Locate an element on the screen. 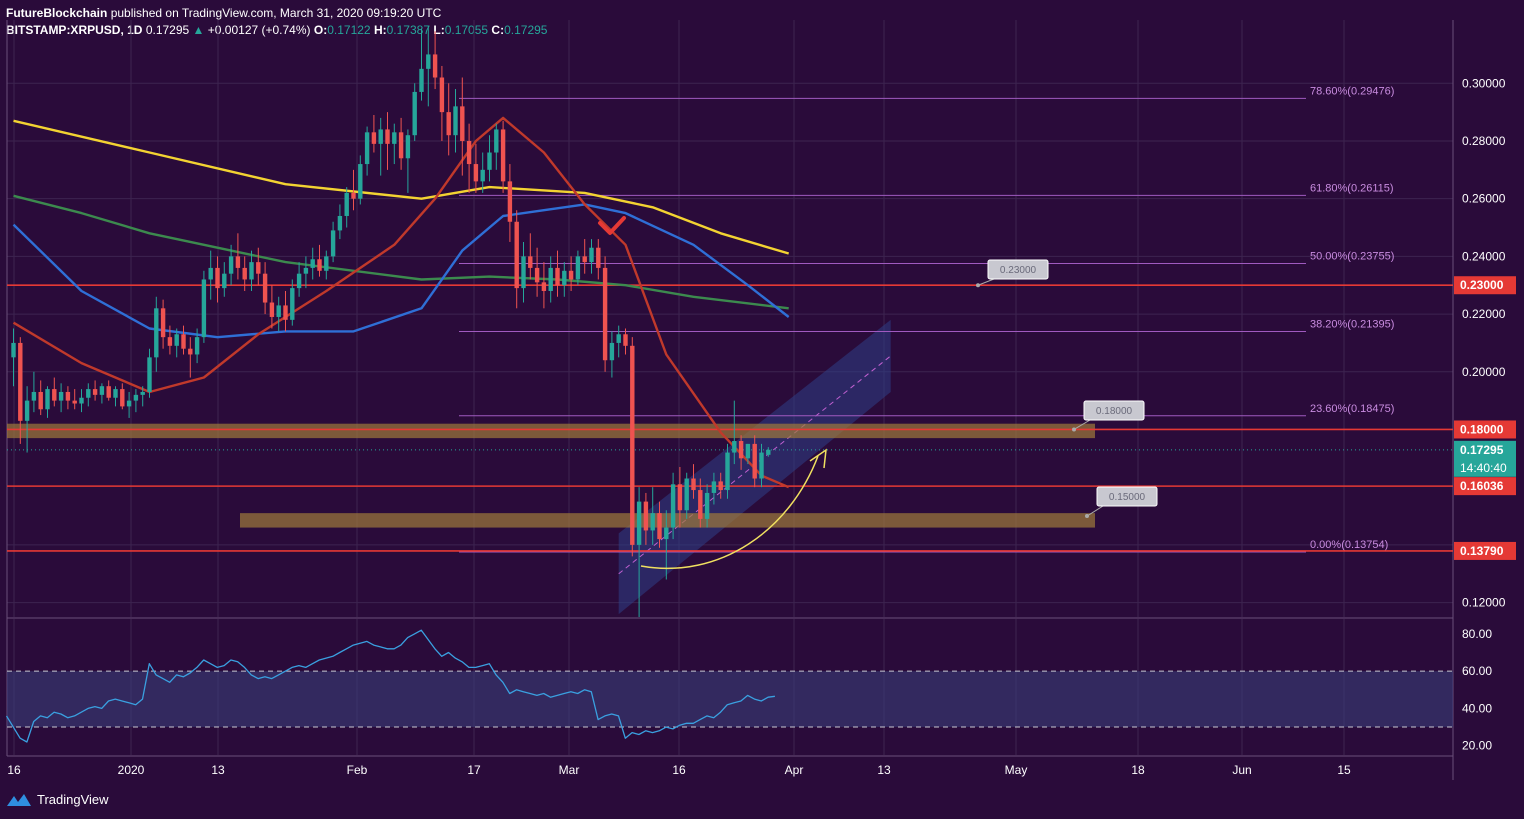 This screenshot has width=1524, height=819. tradingview-logo-icon is located at coordinates (19, 800).